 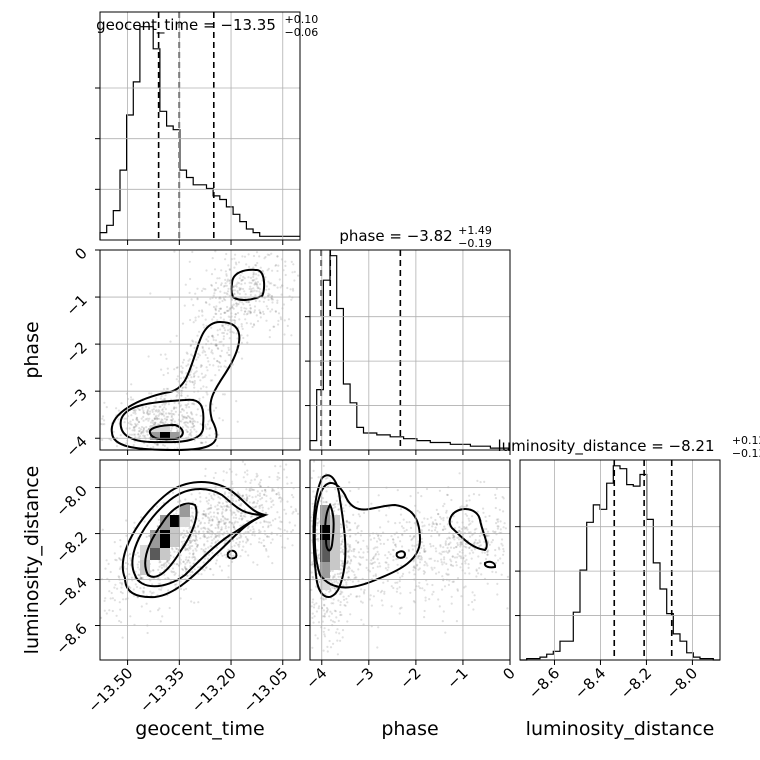 What do you see at coordinates (248, 284) in the screenshot?
I see `density-contour` at bounding box center [248, 284].